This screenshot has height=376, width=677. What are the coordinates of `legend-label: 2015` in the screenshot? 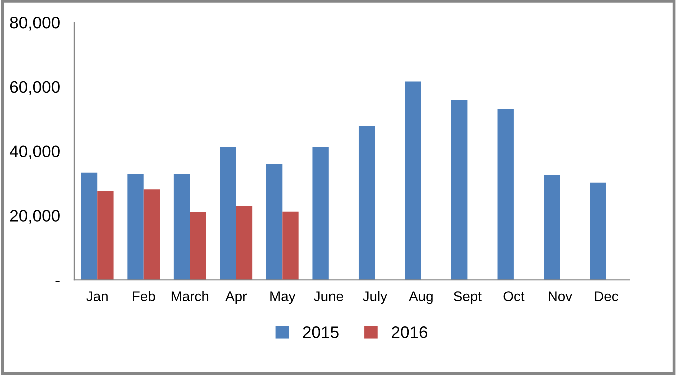 It's located at (321, 332).